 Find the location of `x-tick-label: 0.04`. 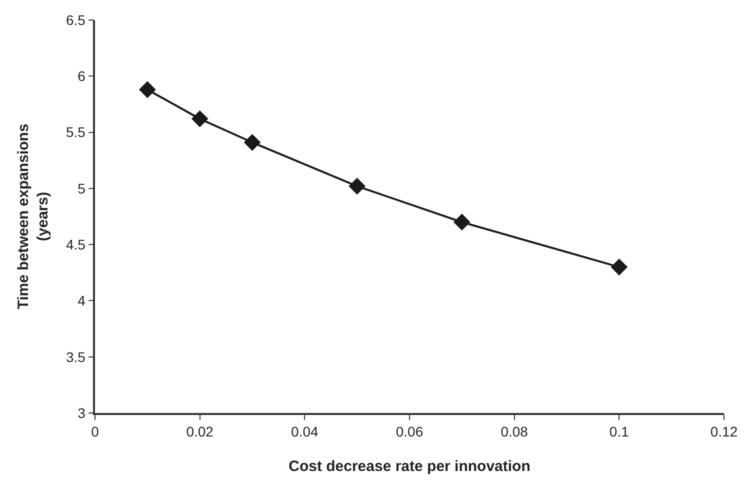

x-tick-label: 0.04 is located at coordinates (305, 432).